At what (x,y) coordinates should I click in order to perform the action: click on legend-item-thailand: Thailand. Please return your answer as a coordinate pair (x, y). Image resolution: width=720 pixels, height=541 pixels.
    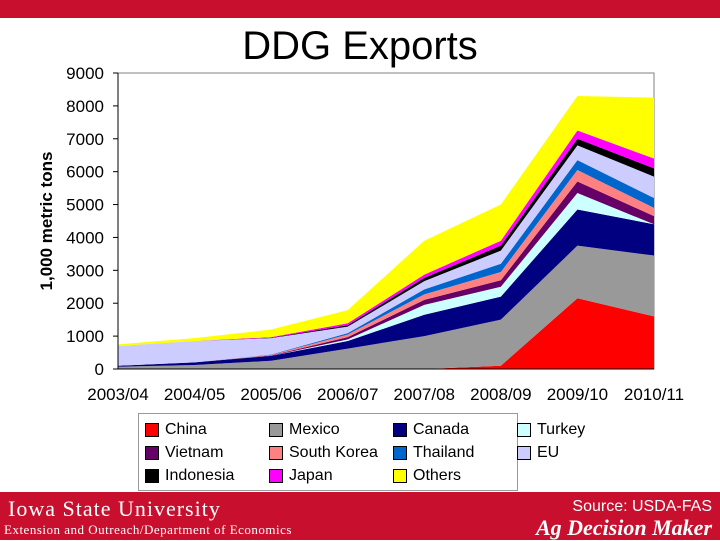
    Looking at the image, I should click on (455, 453).